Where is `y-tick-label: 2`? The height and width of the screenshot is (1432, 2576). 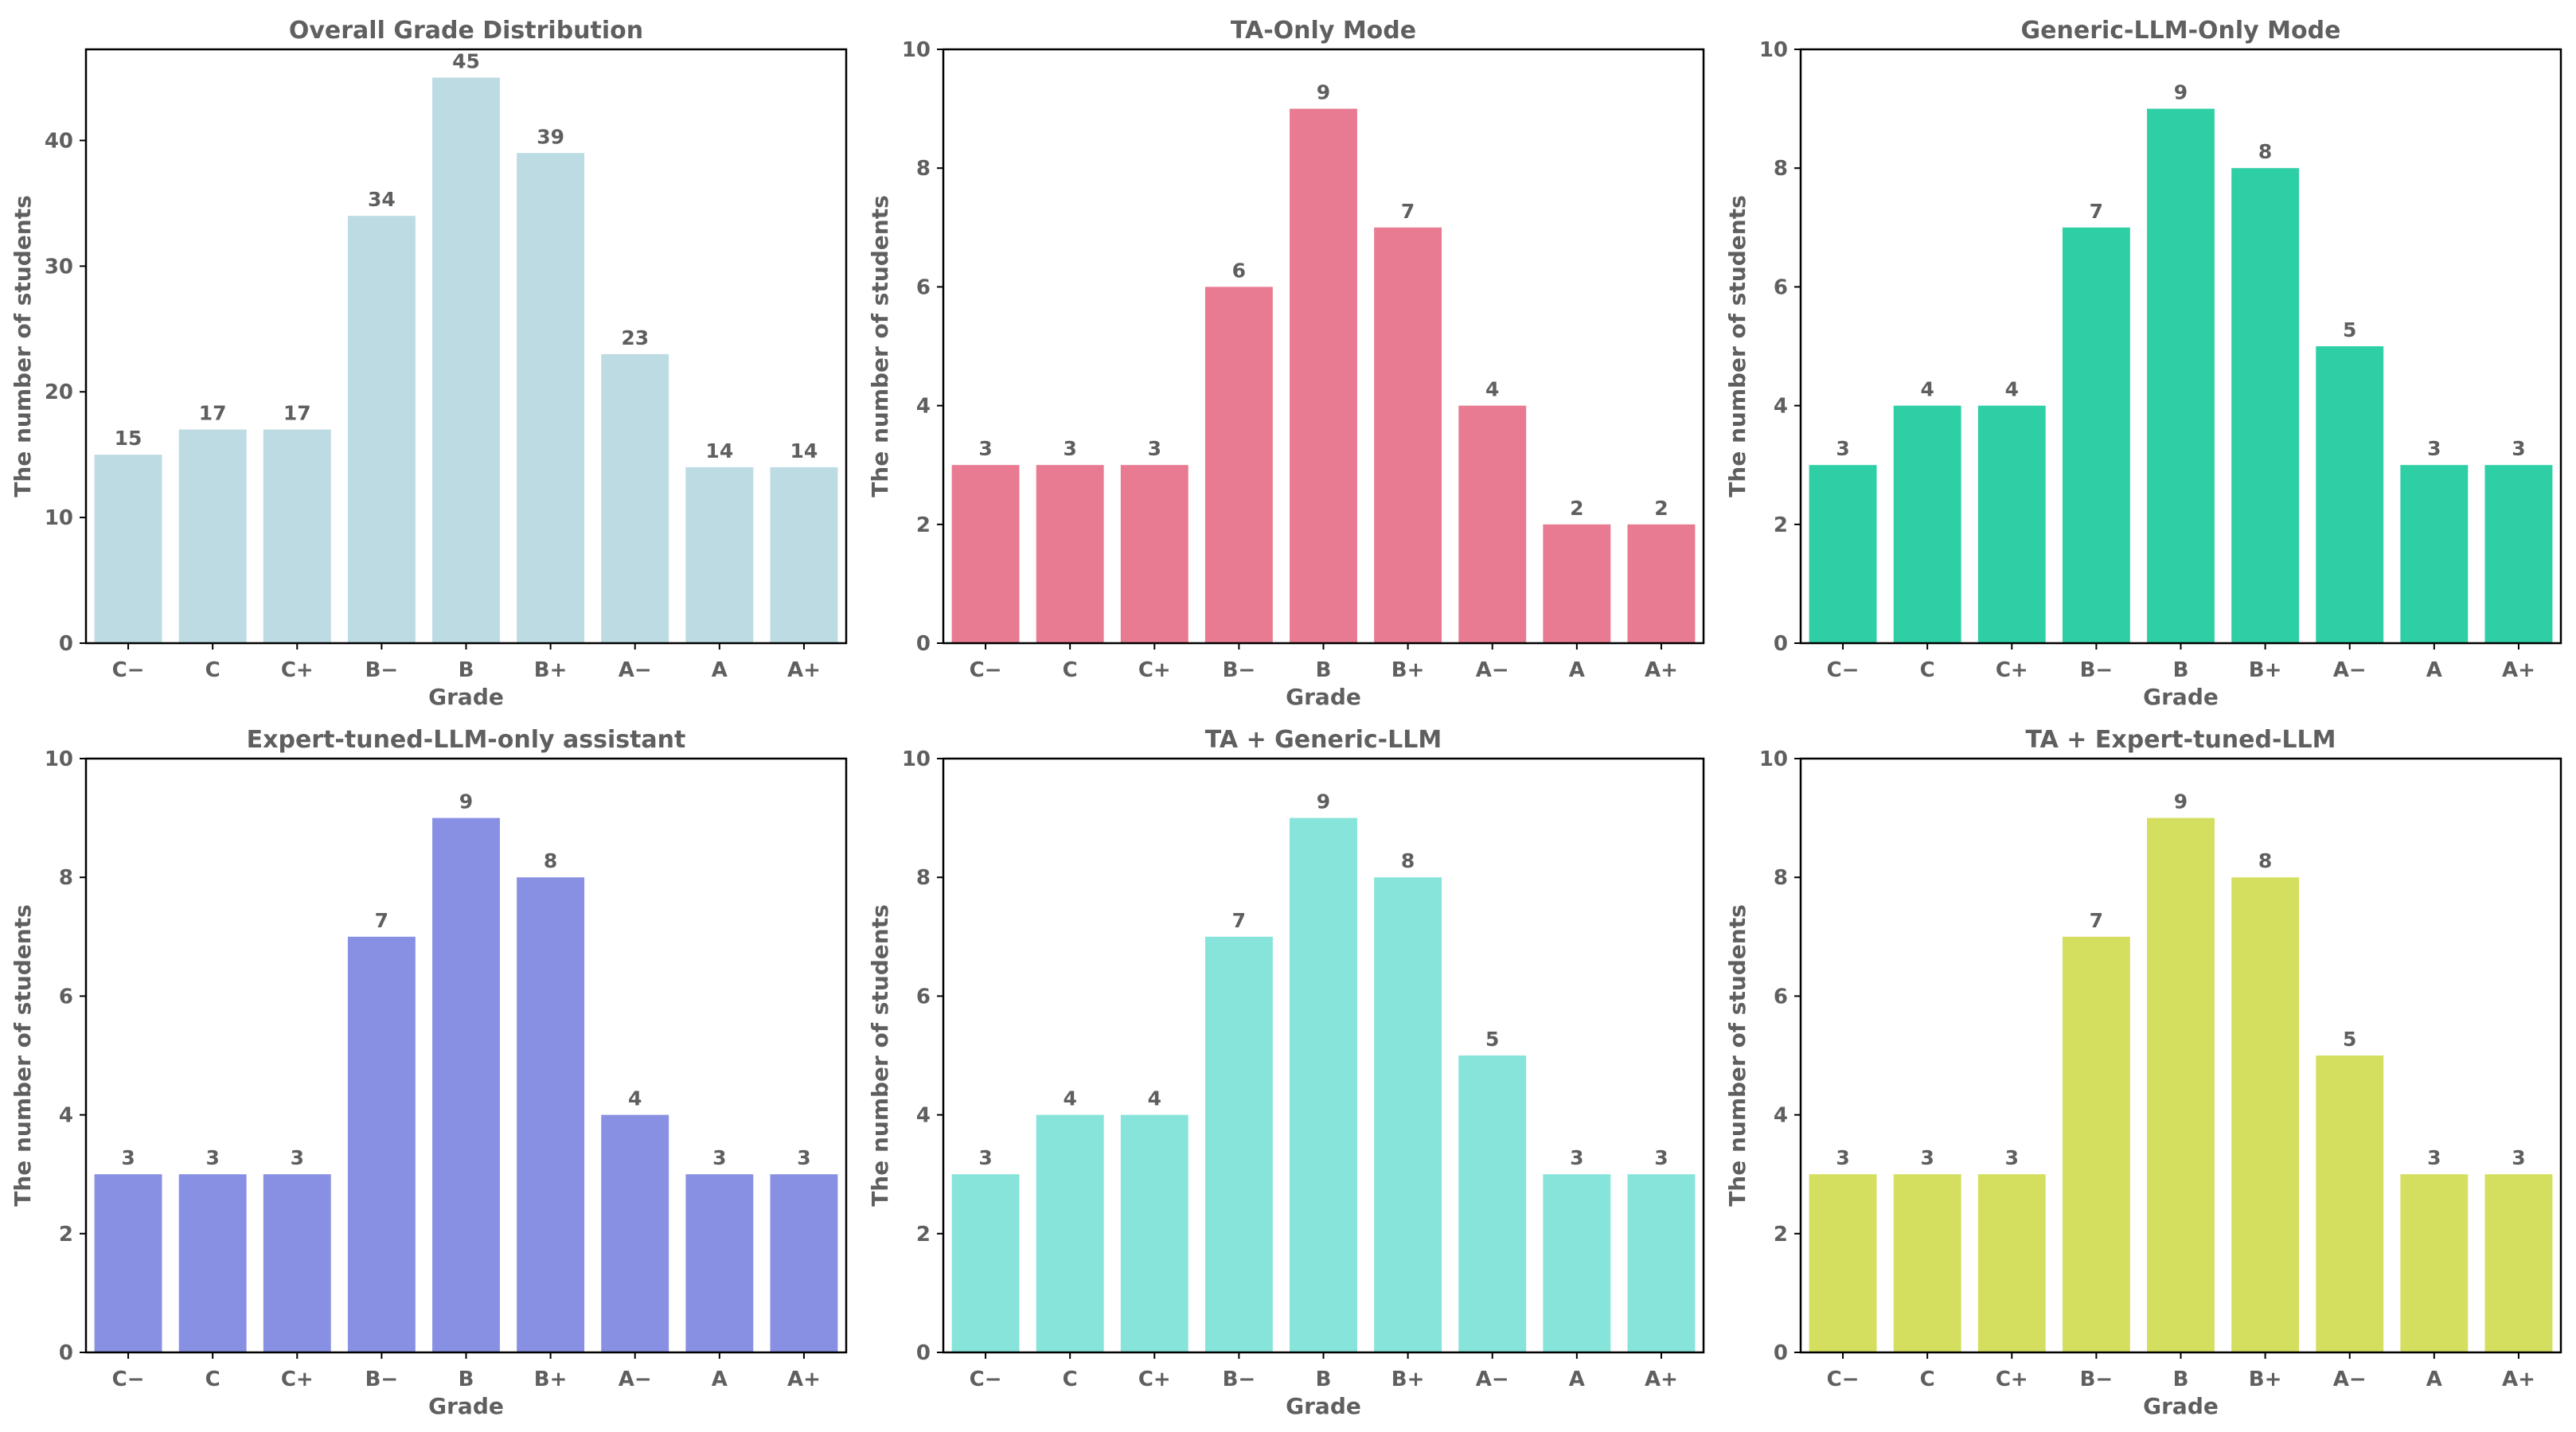 y-tick-label: 2 is located at coordinates (1781, 1235).